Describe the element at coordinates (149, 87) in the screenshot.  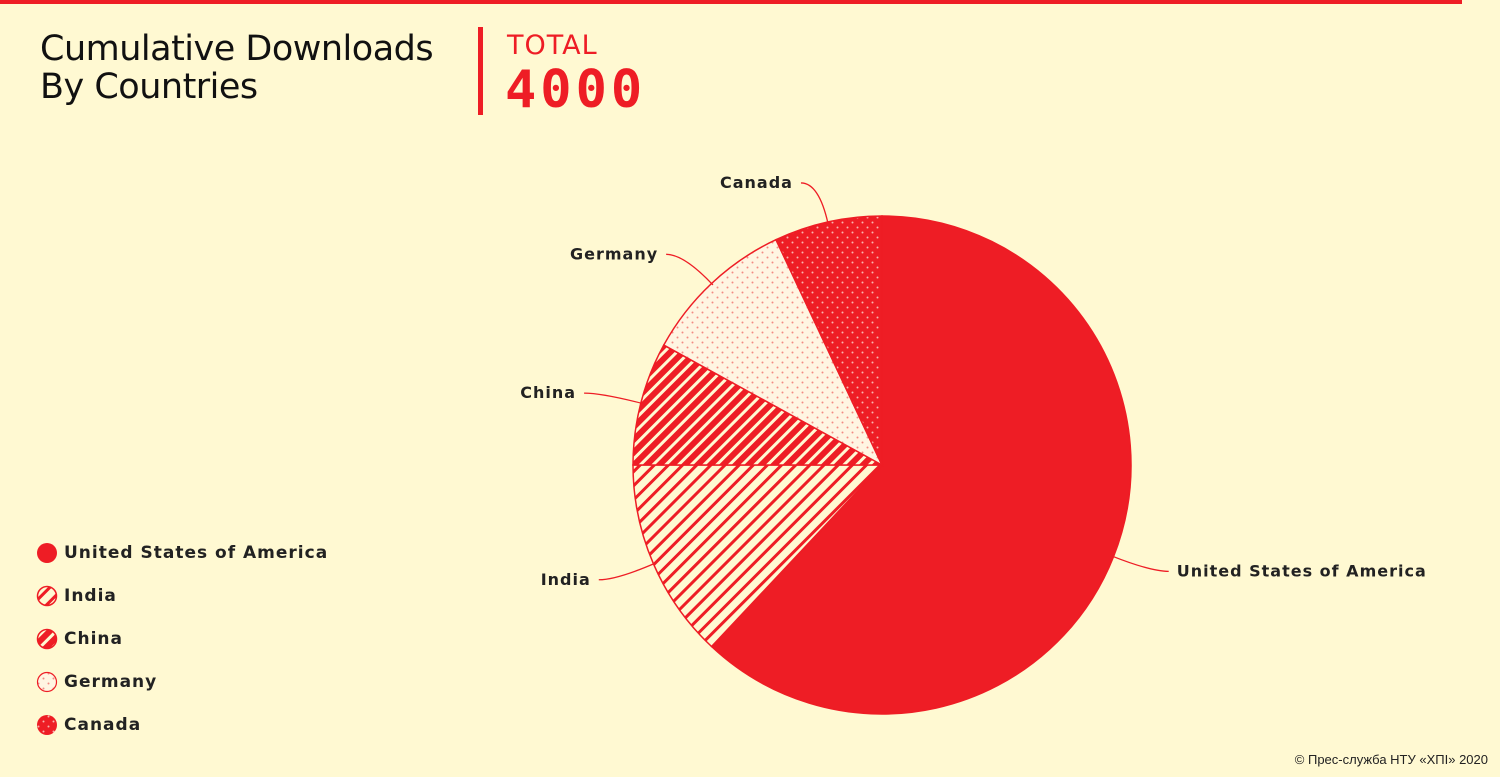
I see `chart-title-line-2: By Countries` at that location.